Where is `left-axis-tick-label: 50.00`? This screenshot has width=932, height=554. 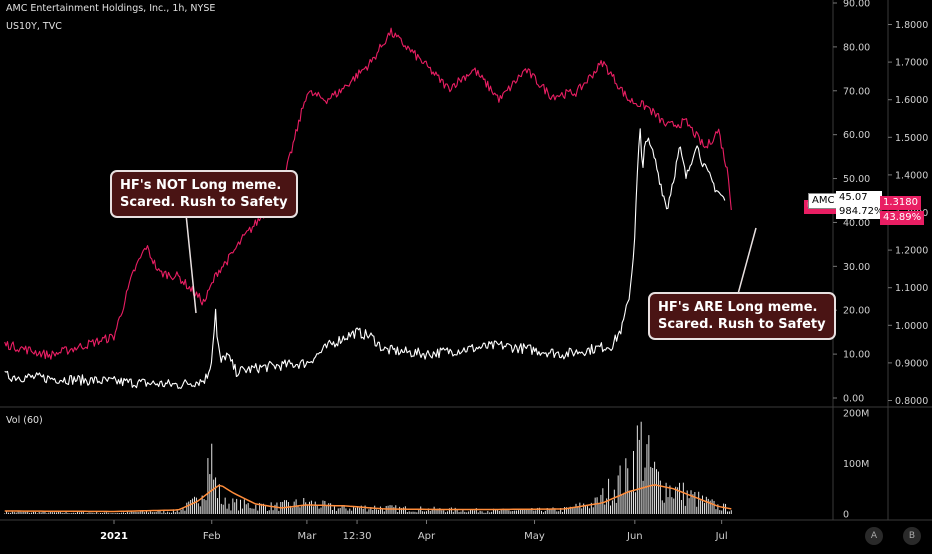 left-axis-tick-label: 50.00 is located at coordinates (856, 179).